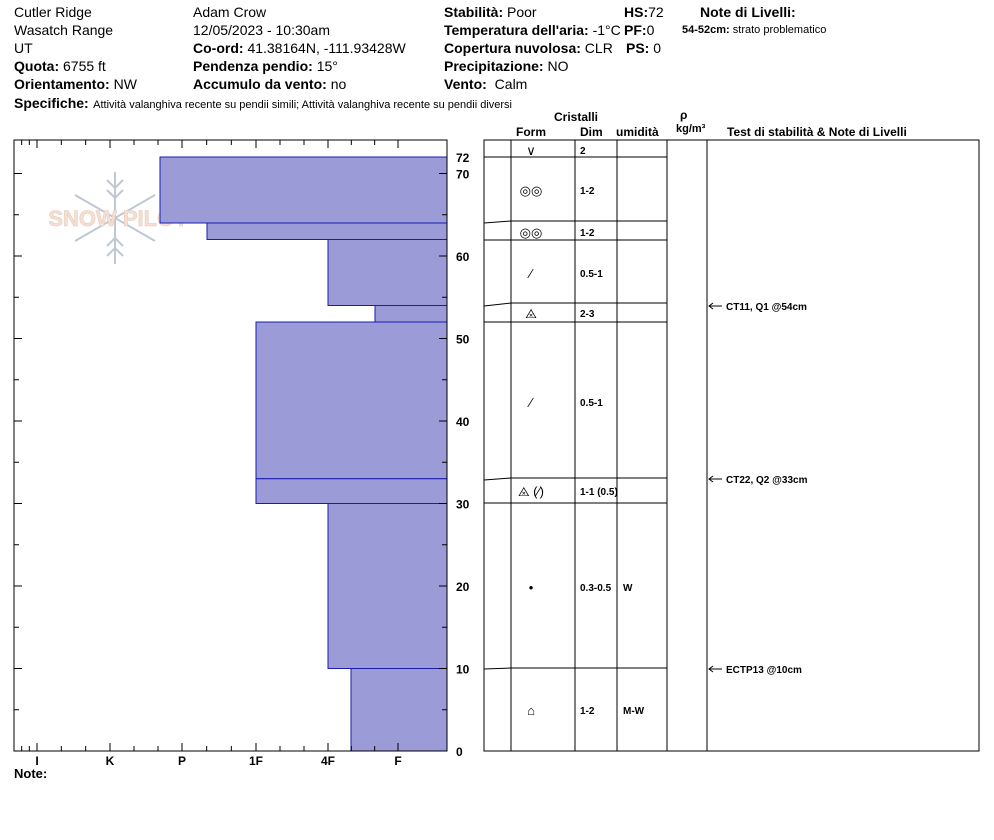 The image size is (994, 840). Describe the element at coordinates (182, 761) in the screenshot. I see `hardness-tick-label: P` at that location.